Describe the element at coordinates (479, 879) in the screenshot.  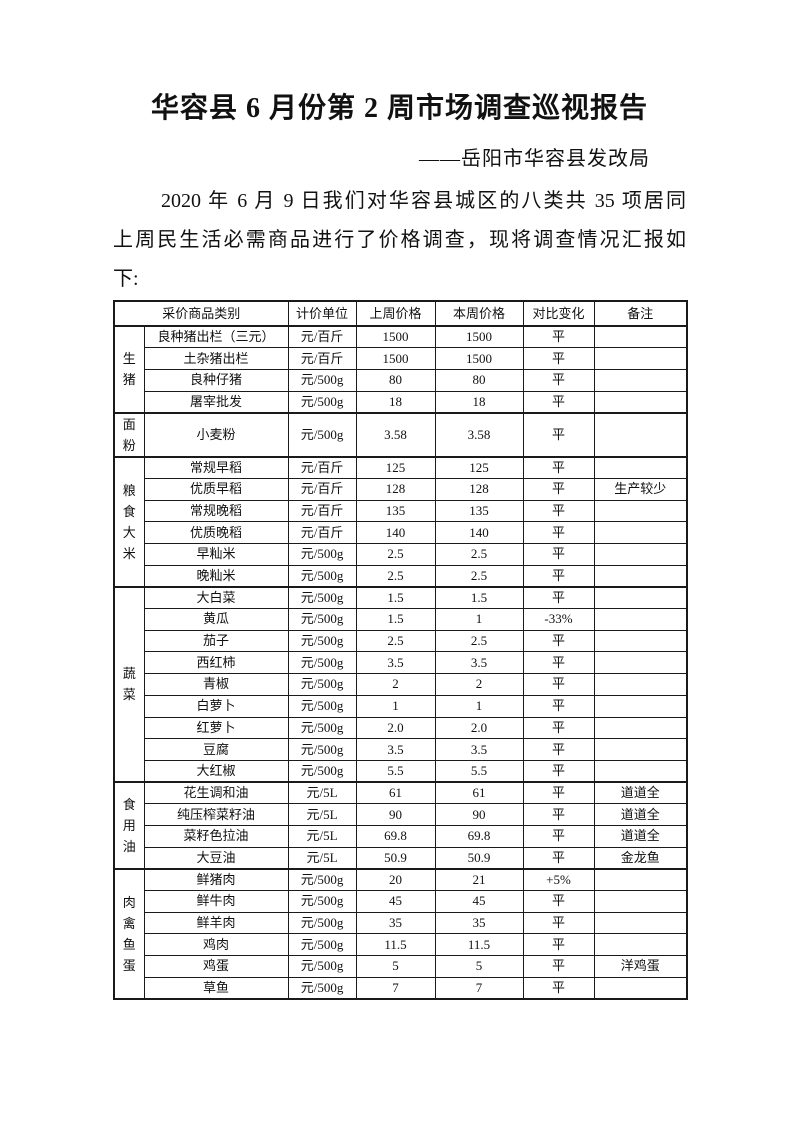
I see `cell-this-week: 21` at that location.